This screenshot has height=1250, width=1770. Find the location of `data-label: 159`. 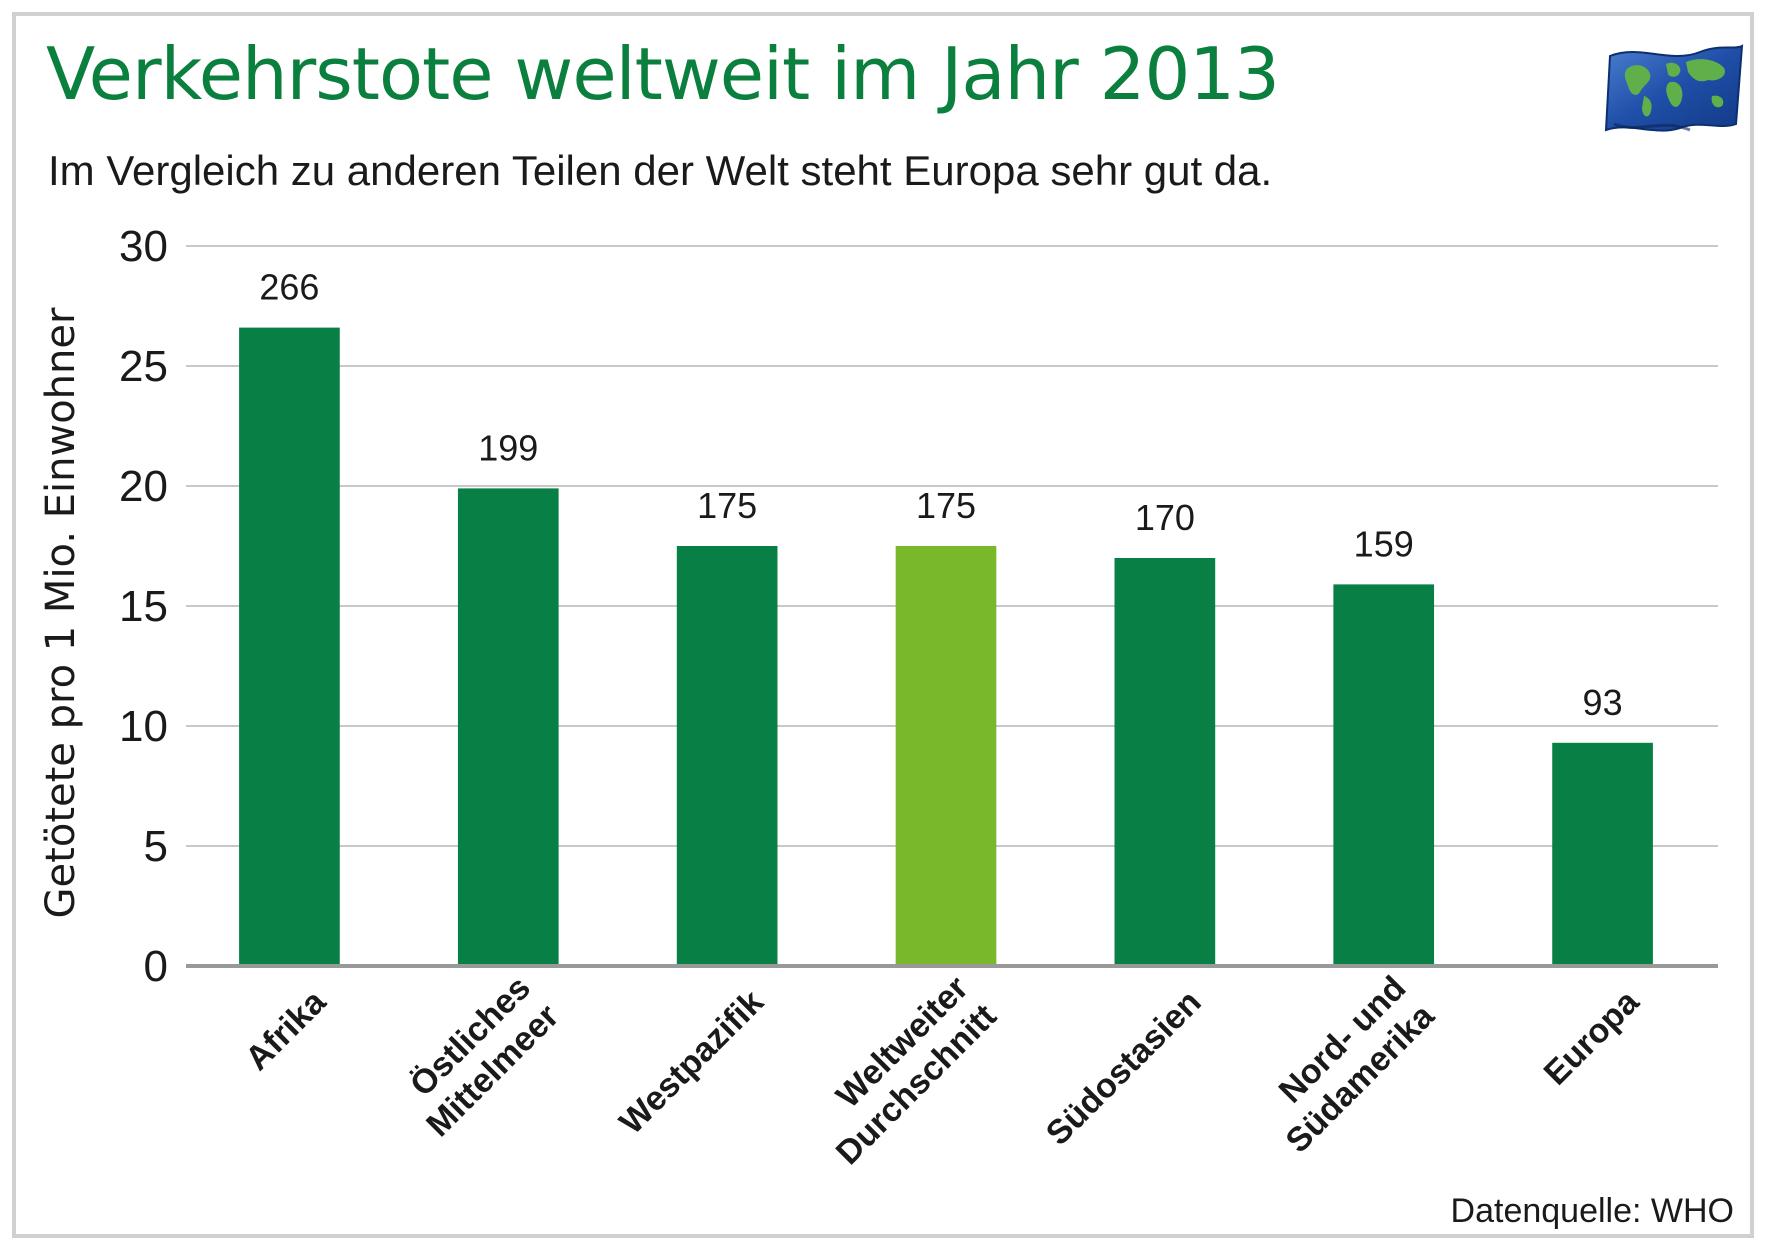

data-label: 159 is located at coordinates (1384, 543).